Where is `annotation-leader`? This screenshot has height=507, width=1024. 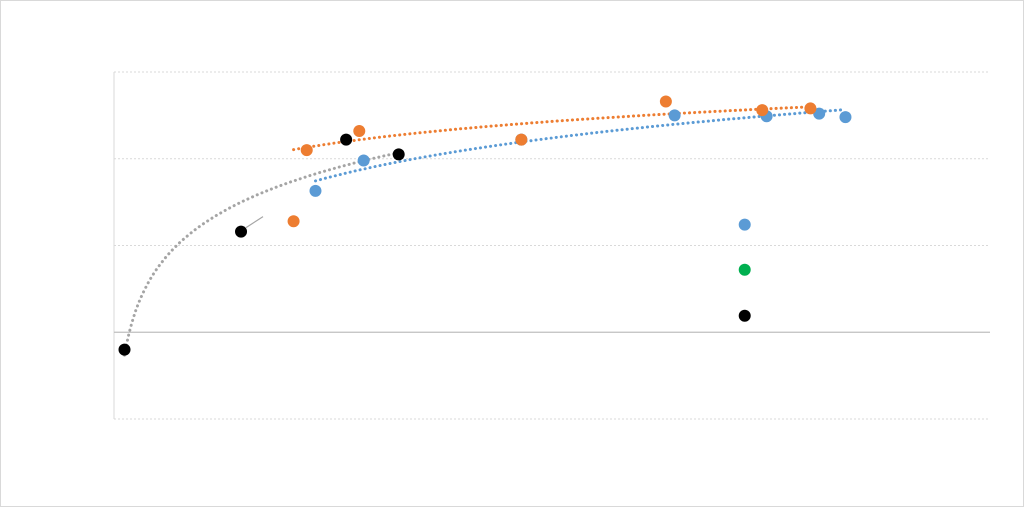 annotation-leader is located at coordinates (254, 222).